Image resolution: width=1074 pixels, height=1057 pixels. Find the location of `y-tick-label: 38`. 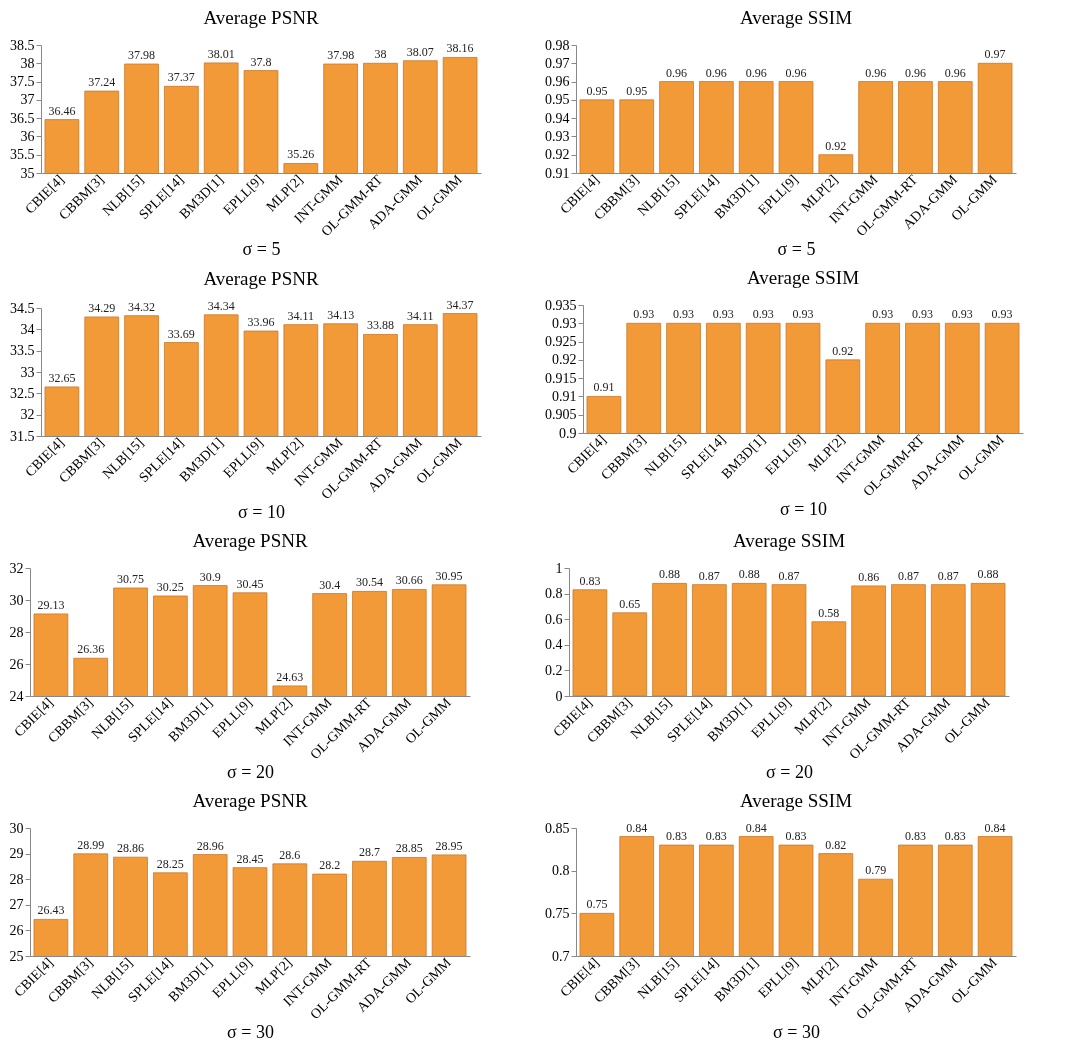

y-tick-label: 38 is located at coordinates (27, 63).